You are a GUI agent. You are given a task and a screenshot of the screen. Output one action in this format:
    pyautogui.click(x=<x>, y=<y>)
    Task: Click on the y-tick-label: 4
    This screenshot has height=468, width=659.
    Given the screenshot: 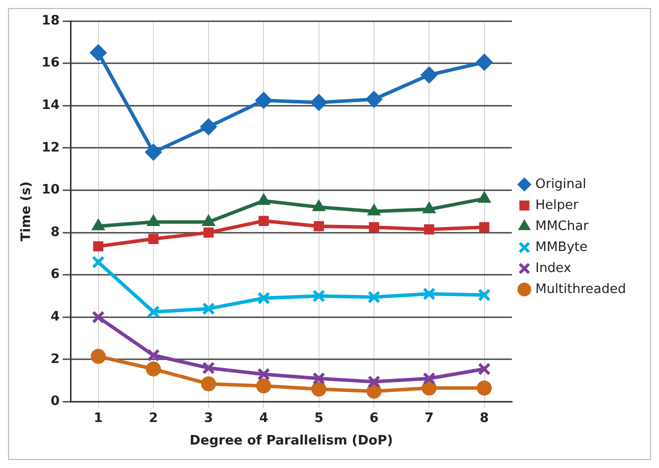 What is the action you would take?
    pyautogui.click(x=55, y=317)
    